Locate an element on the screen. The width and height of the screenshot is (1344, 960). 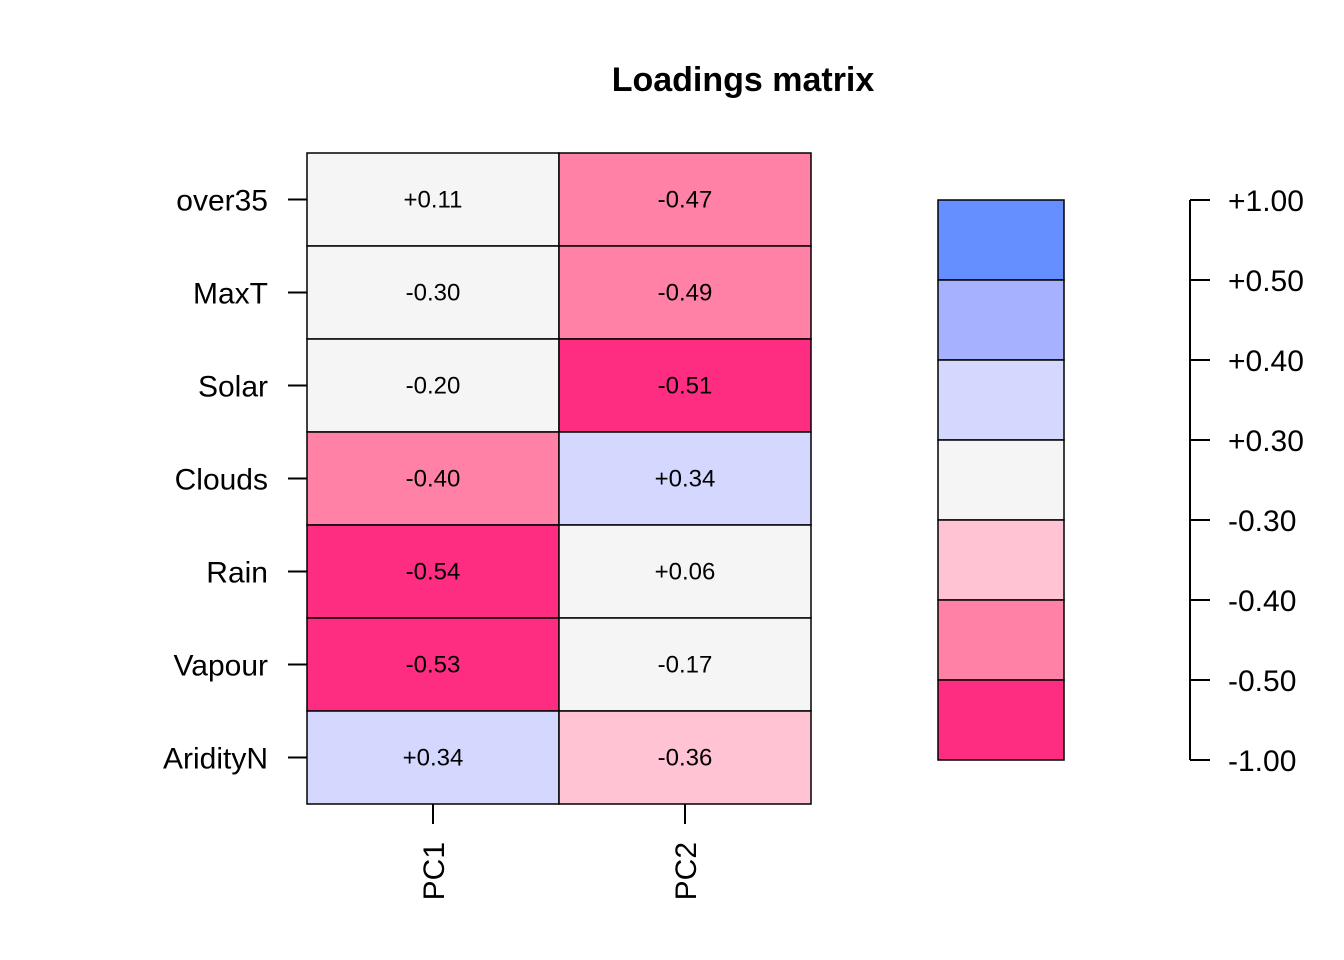
cell-value-label: -0.40 is located at coordinates (433, 479).